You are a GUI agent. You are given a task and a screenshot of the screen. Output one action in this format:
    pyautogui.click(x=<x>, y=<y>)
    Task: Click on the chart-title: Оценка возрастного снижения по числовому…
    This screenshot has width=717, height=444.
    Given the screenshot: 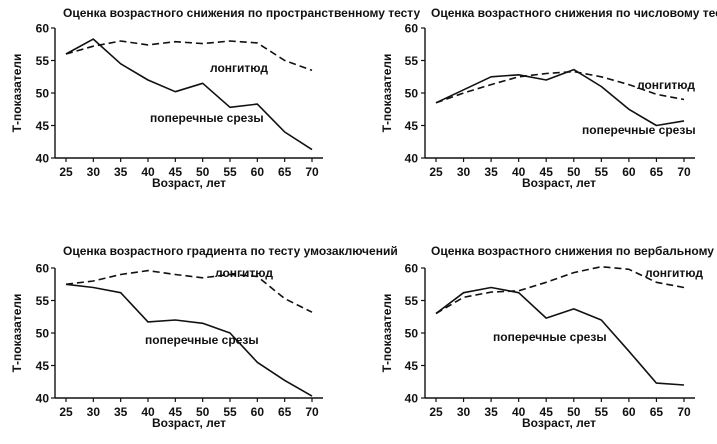 What is the action you would take?
    pyautogui.click(x=574, y=13)
    